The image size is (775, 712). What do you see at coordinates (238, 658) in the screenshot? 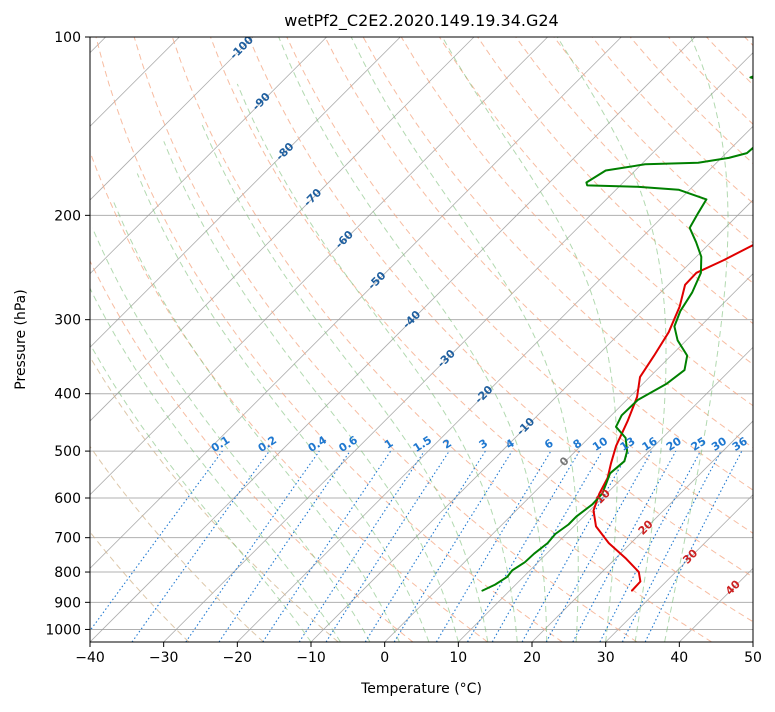
I see `x-tick-label: −20` at bounding box center [238, 658].